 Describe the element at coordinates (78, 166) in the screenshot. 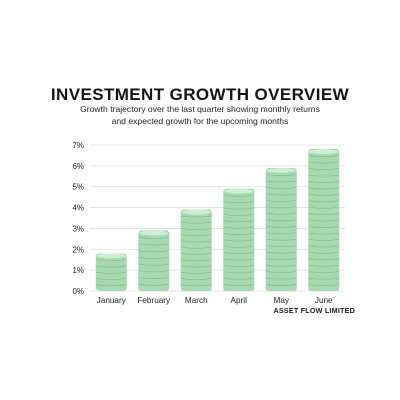

I see `y-tick-label: 6%` at that location.